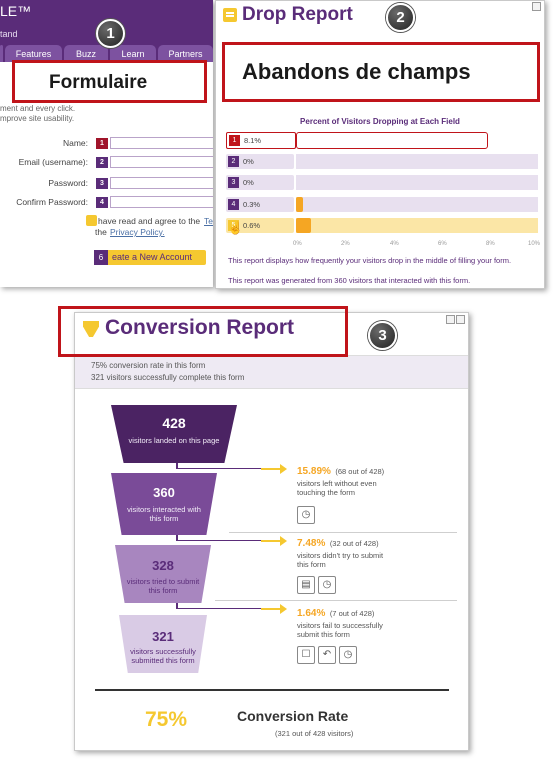 The image size is (559, 771). What do you see at coordinates (260, 204) in the screenshot?
I see `drop-row-label: 4 0.3%` at bounding box center [260, 204].